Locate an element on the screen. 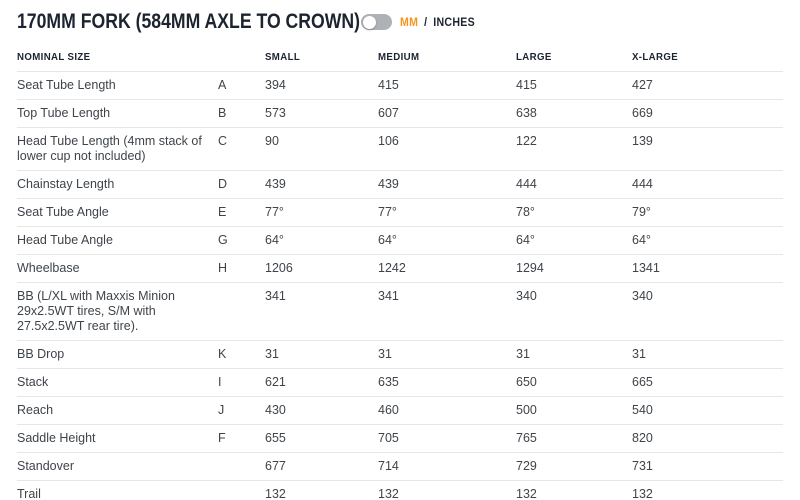 Image resolution: width=800 pixels, height=500 pixels. row-label: Seat Tube Angle is located at coordinates (63, 212).